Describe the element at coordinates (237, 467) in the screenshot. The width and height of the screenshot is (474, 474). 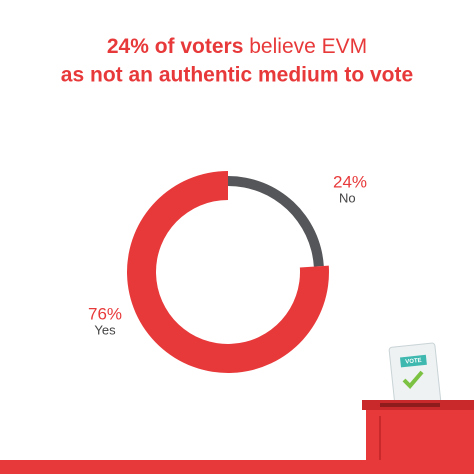
I see `footer-bar` at that location.